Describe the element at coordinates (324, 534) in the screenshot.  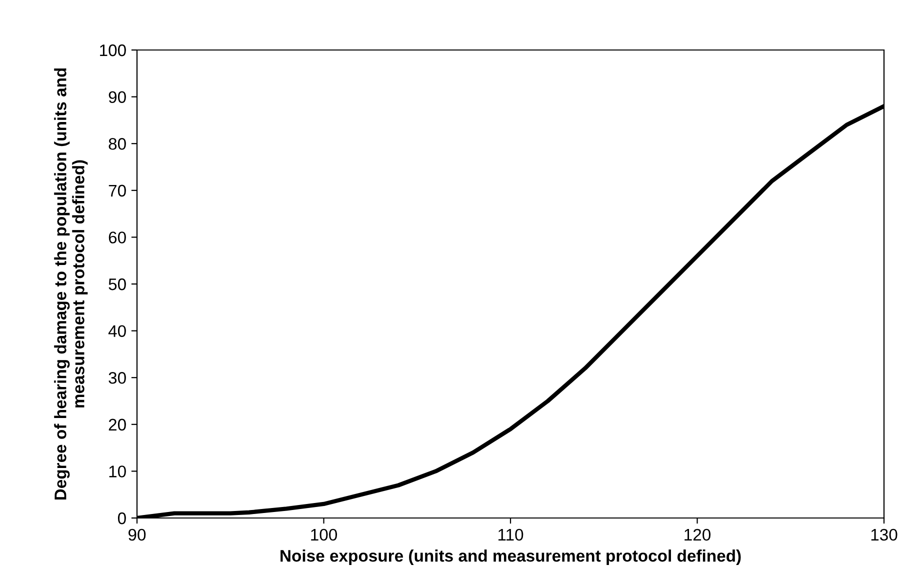
I see `x-tick-label: 100` at that location.